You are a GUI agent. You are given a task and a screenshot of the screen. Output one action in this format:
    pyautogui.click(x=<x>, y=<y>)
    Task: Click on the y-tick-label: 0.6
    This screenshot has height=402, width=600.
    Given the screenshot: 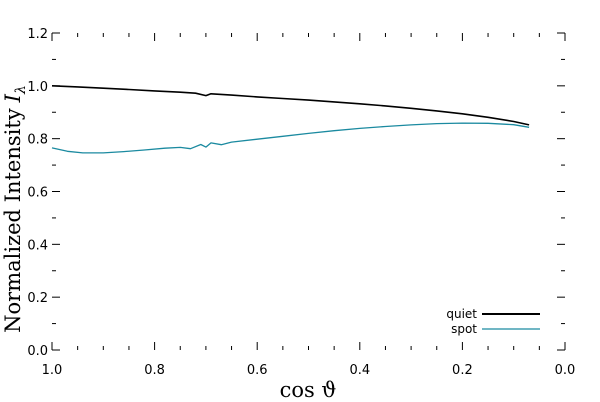 What is the action you would take?
    pyautogui.click(x=37, y=193)
    